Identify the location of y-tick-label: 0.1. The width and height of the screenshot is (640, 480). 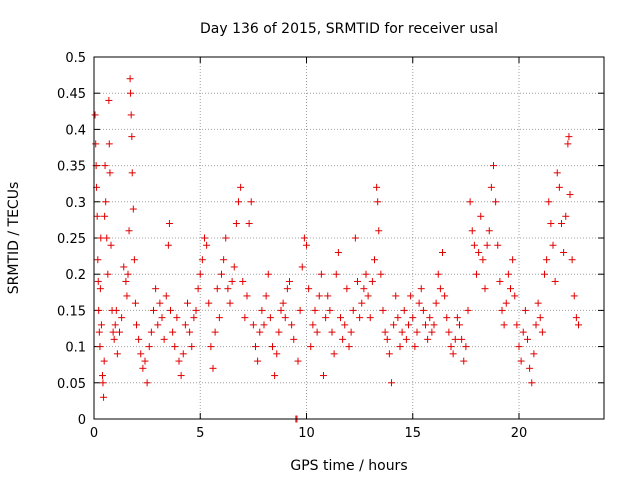
(75, 348).